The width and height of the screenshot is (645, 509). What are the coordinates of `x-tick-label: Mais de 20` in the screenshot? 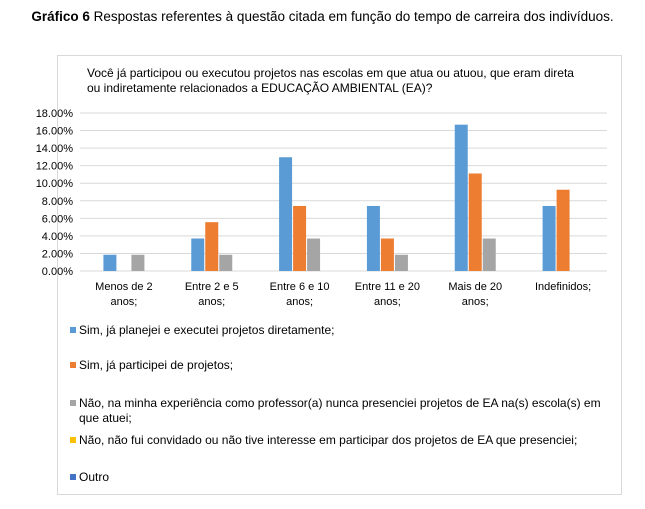 It's located at (475, 287).